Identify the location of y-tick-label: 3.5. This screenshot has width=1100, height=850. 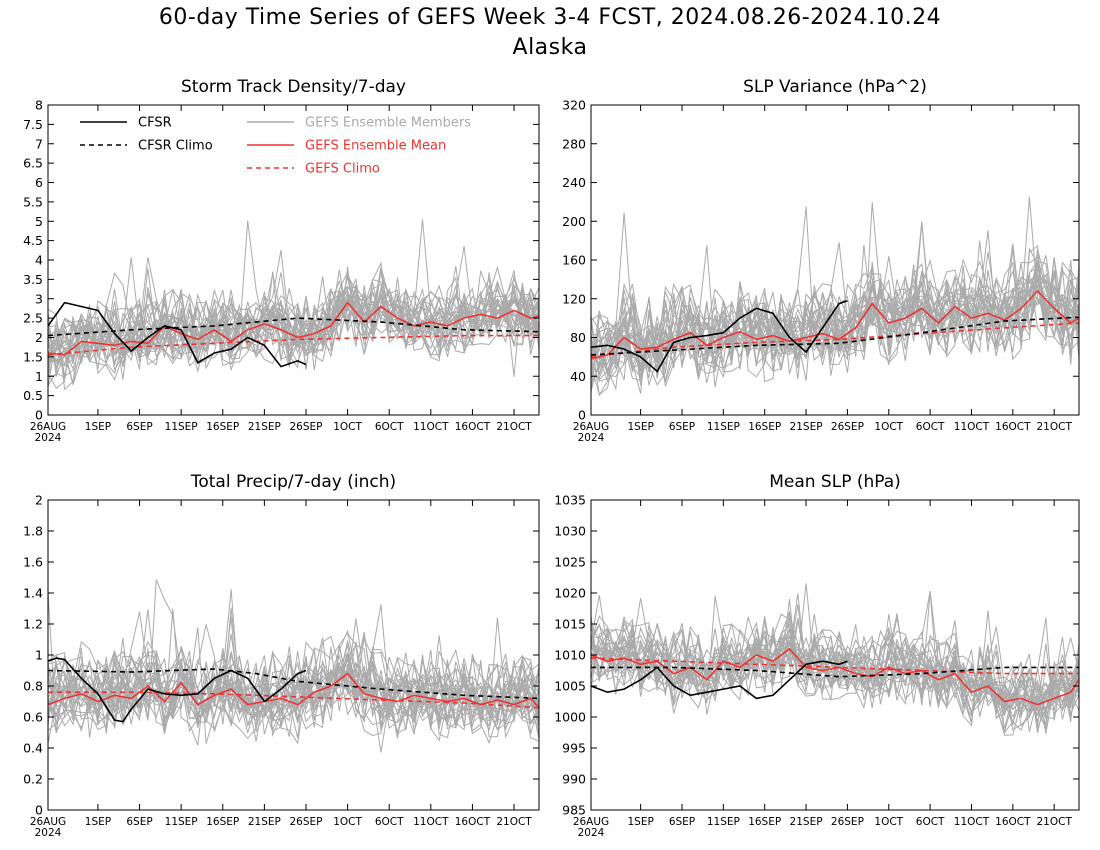
(33, 279).